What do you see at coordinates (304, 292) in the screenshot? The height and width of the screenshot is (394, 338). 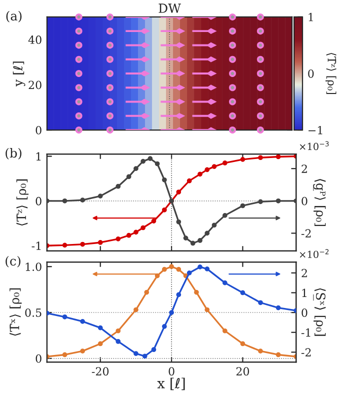 I see `y2-tick-label: 1` at bounding box center [304, 292].